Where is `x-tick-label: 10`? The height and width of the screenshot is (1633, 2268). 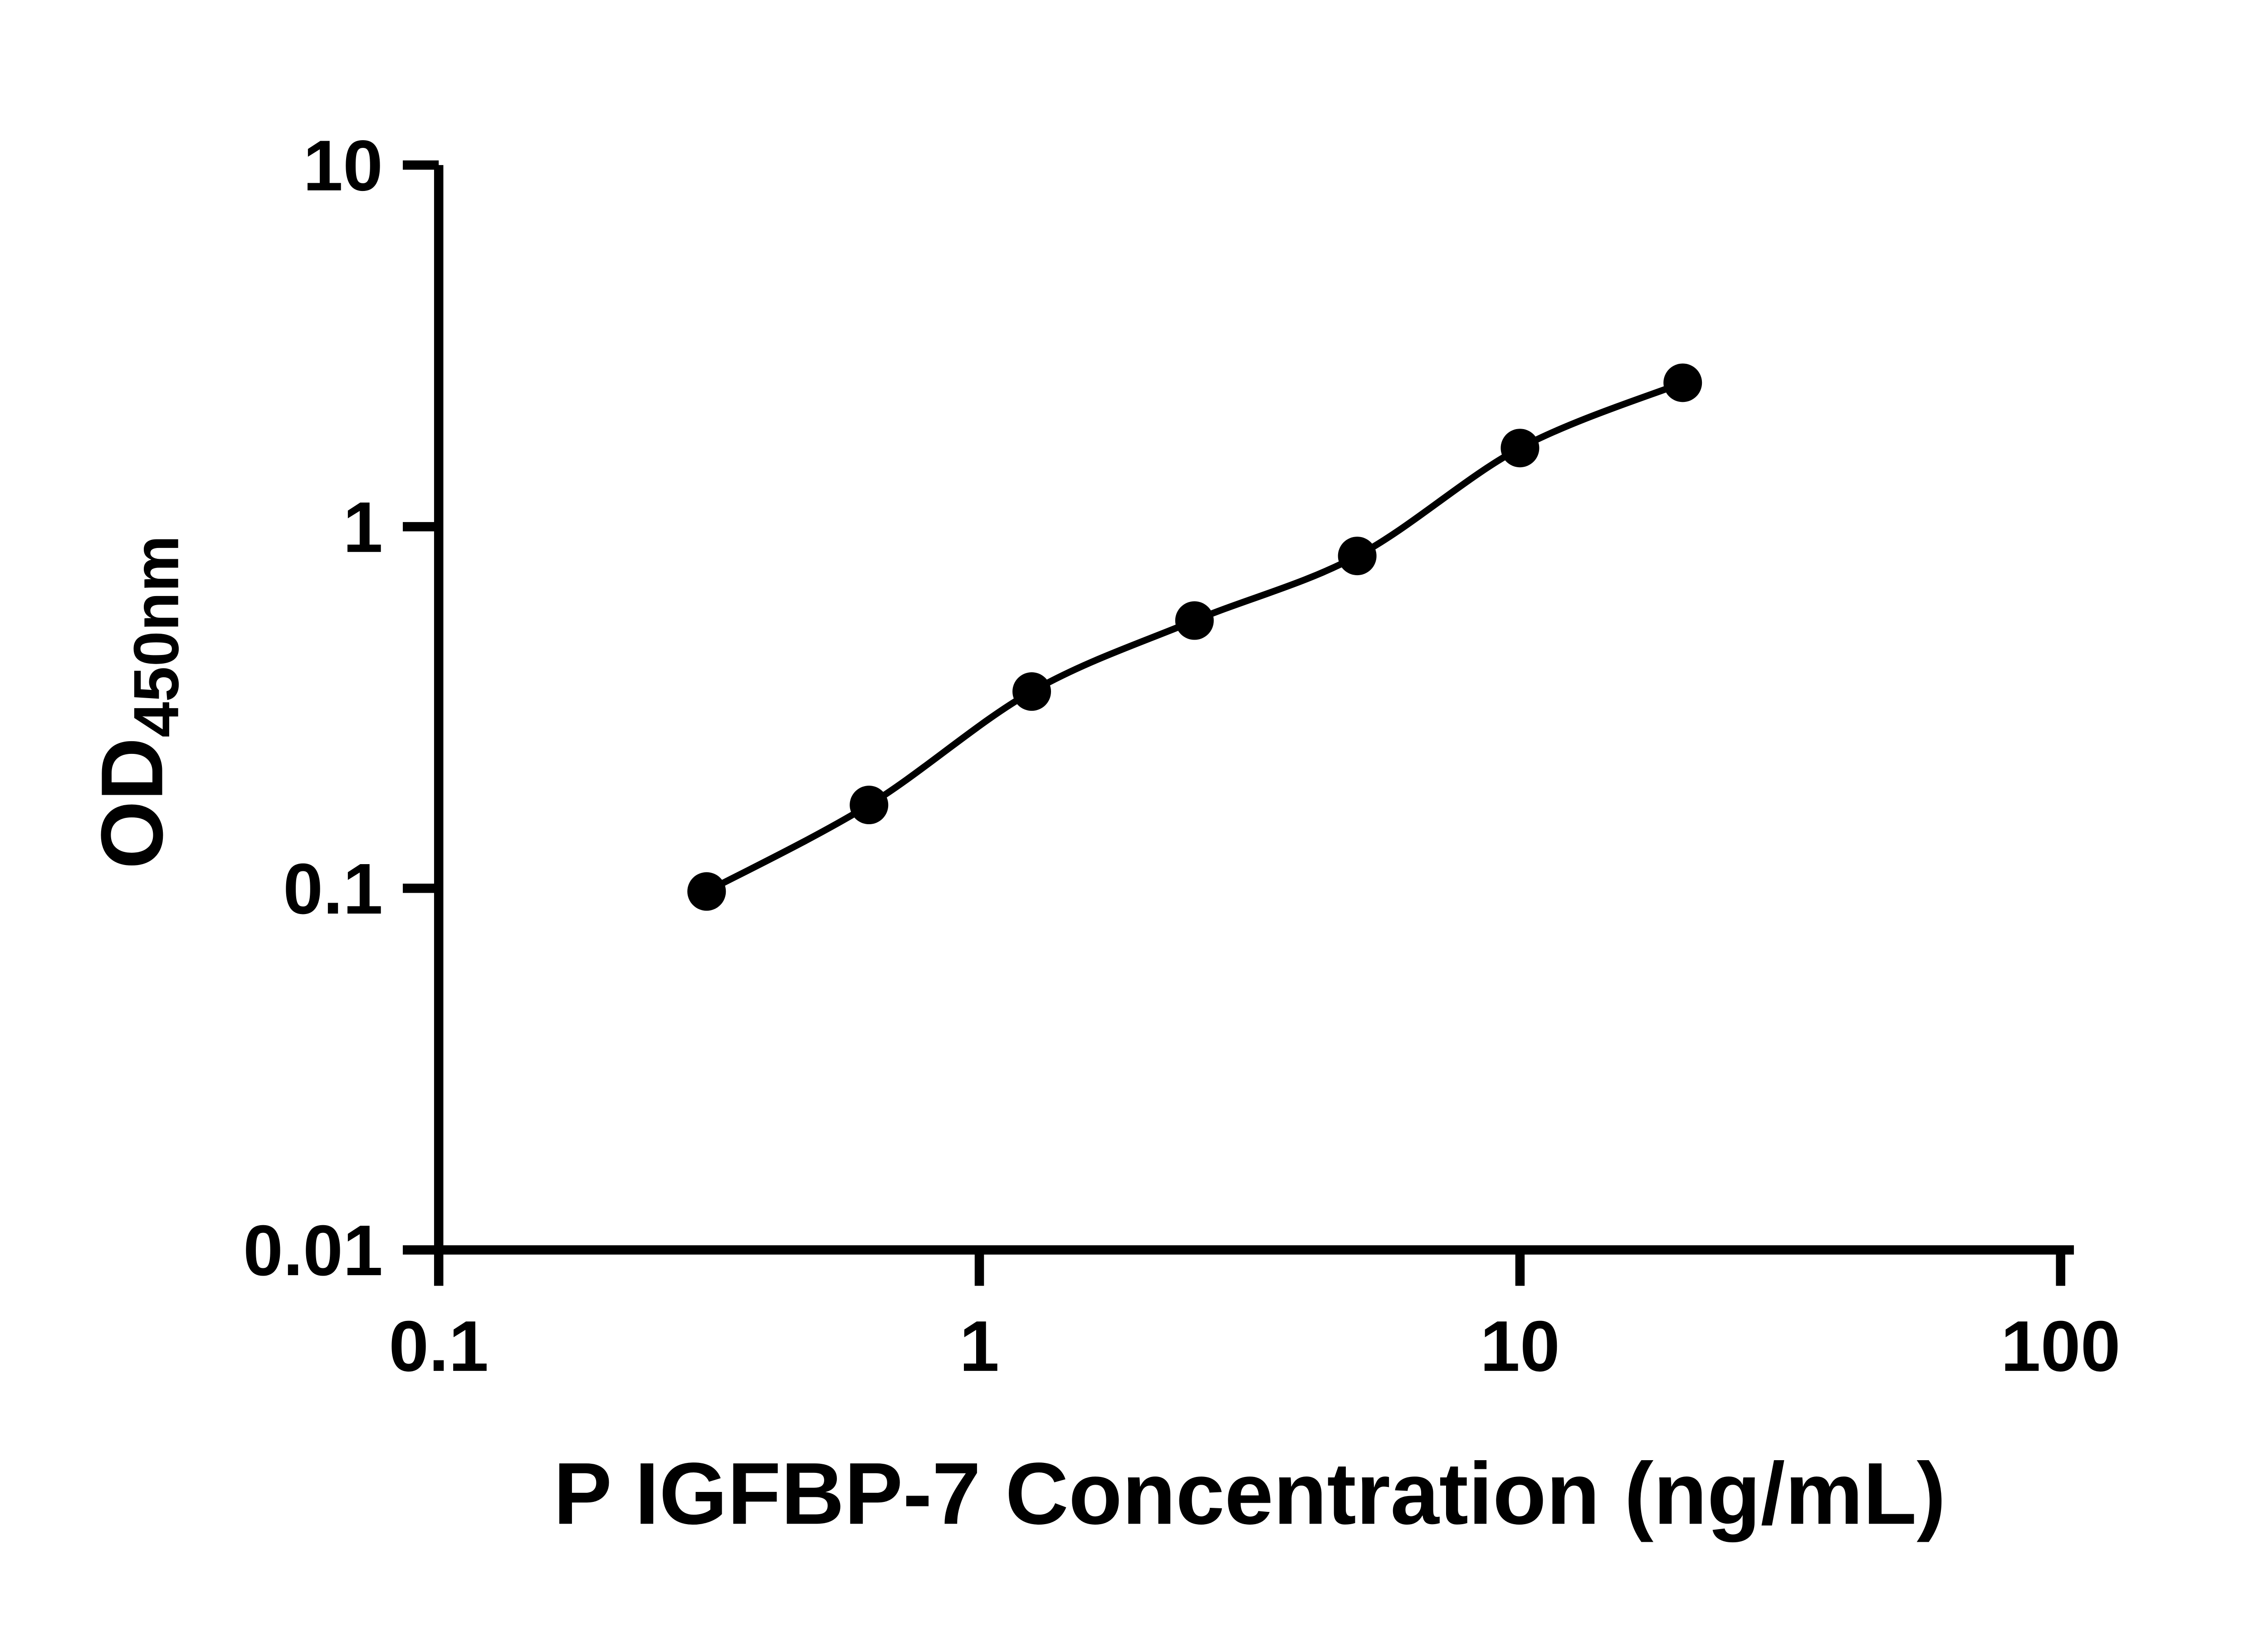 x-tick-label: 10 is located at coordinates (1520, 1346).